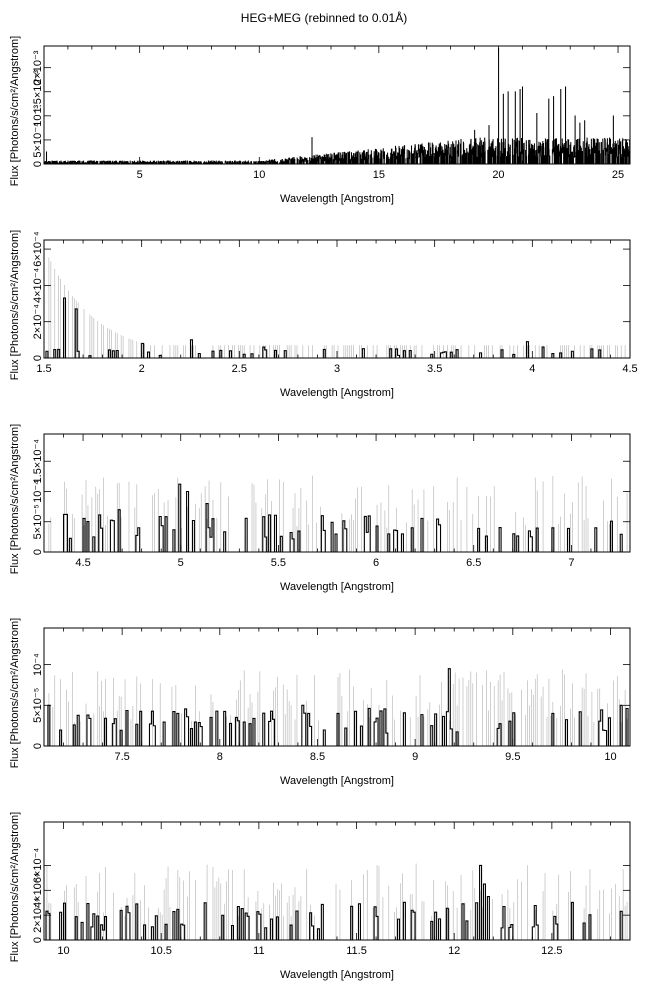 Image resolution: width=648 pixels, height=991 pixels. What do you see at coordinates (376, 563) in the screenshot?
I see `x-tick-label: 6` at bounding box center [376, 563].